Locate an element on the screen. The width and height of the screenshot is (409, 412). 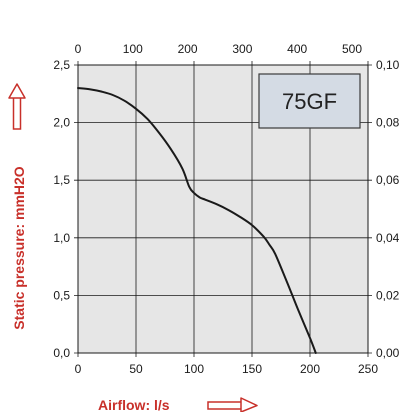
right-axis-ticks: 0,00 0,02 0,04 0,06 0,08 0,10 is located at coordinates (388, 209).